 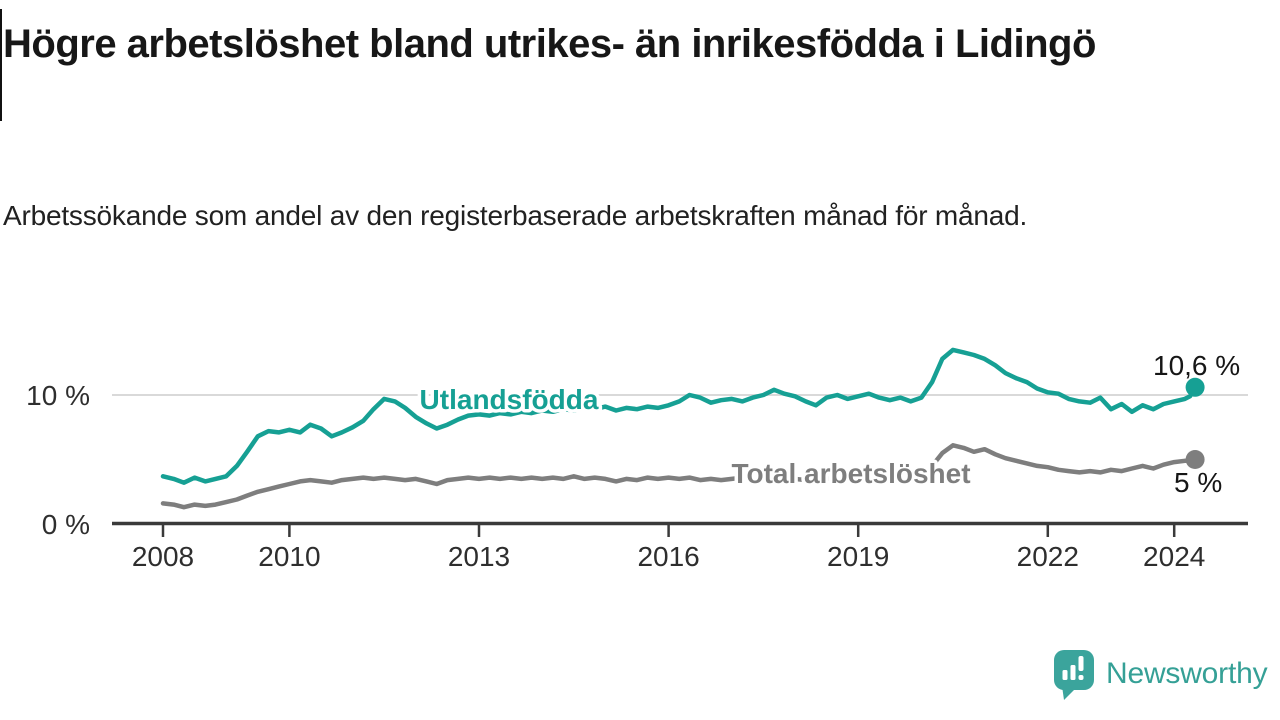 What do you see at coordinates (1074, 675) in the screenshot?
I see `newsworthy-icon` at bounding box center [1074, 675].